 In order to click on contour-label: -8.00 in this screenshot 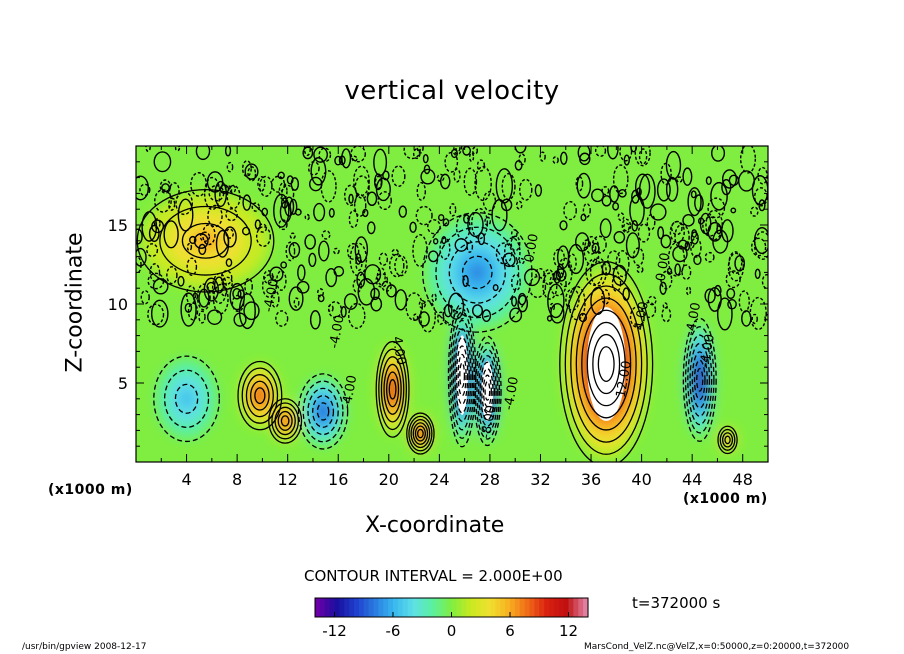, I will do `click(489, 422)`.